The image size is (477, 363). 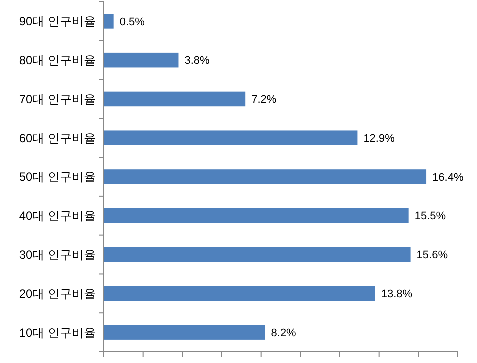 I want to click on data-label: 3.8%, so click(x=197, y=61).